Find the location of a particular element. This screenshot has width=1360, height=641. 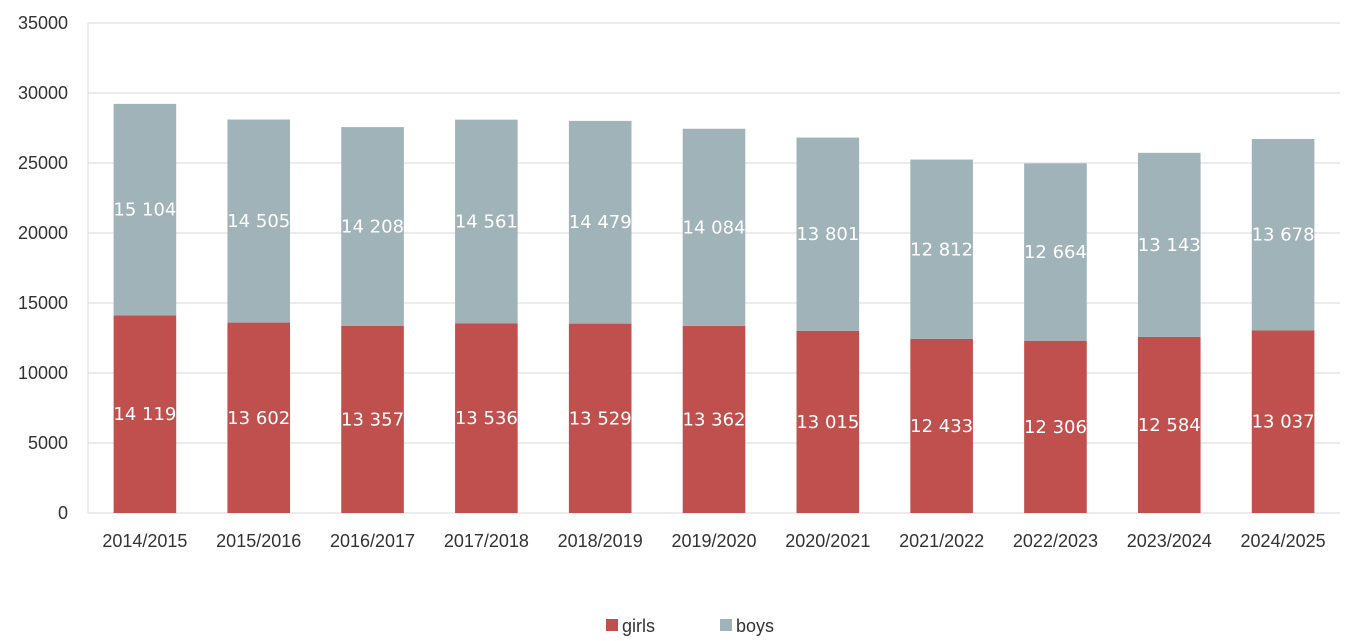

x-tick-label: 2024/2025 is located at coordinates (1283, 541).